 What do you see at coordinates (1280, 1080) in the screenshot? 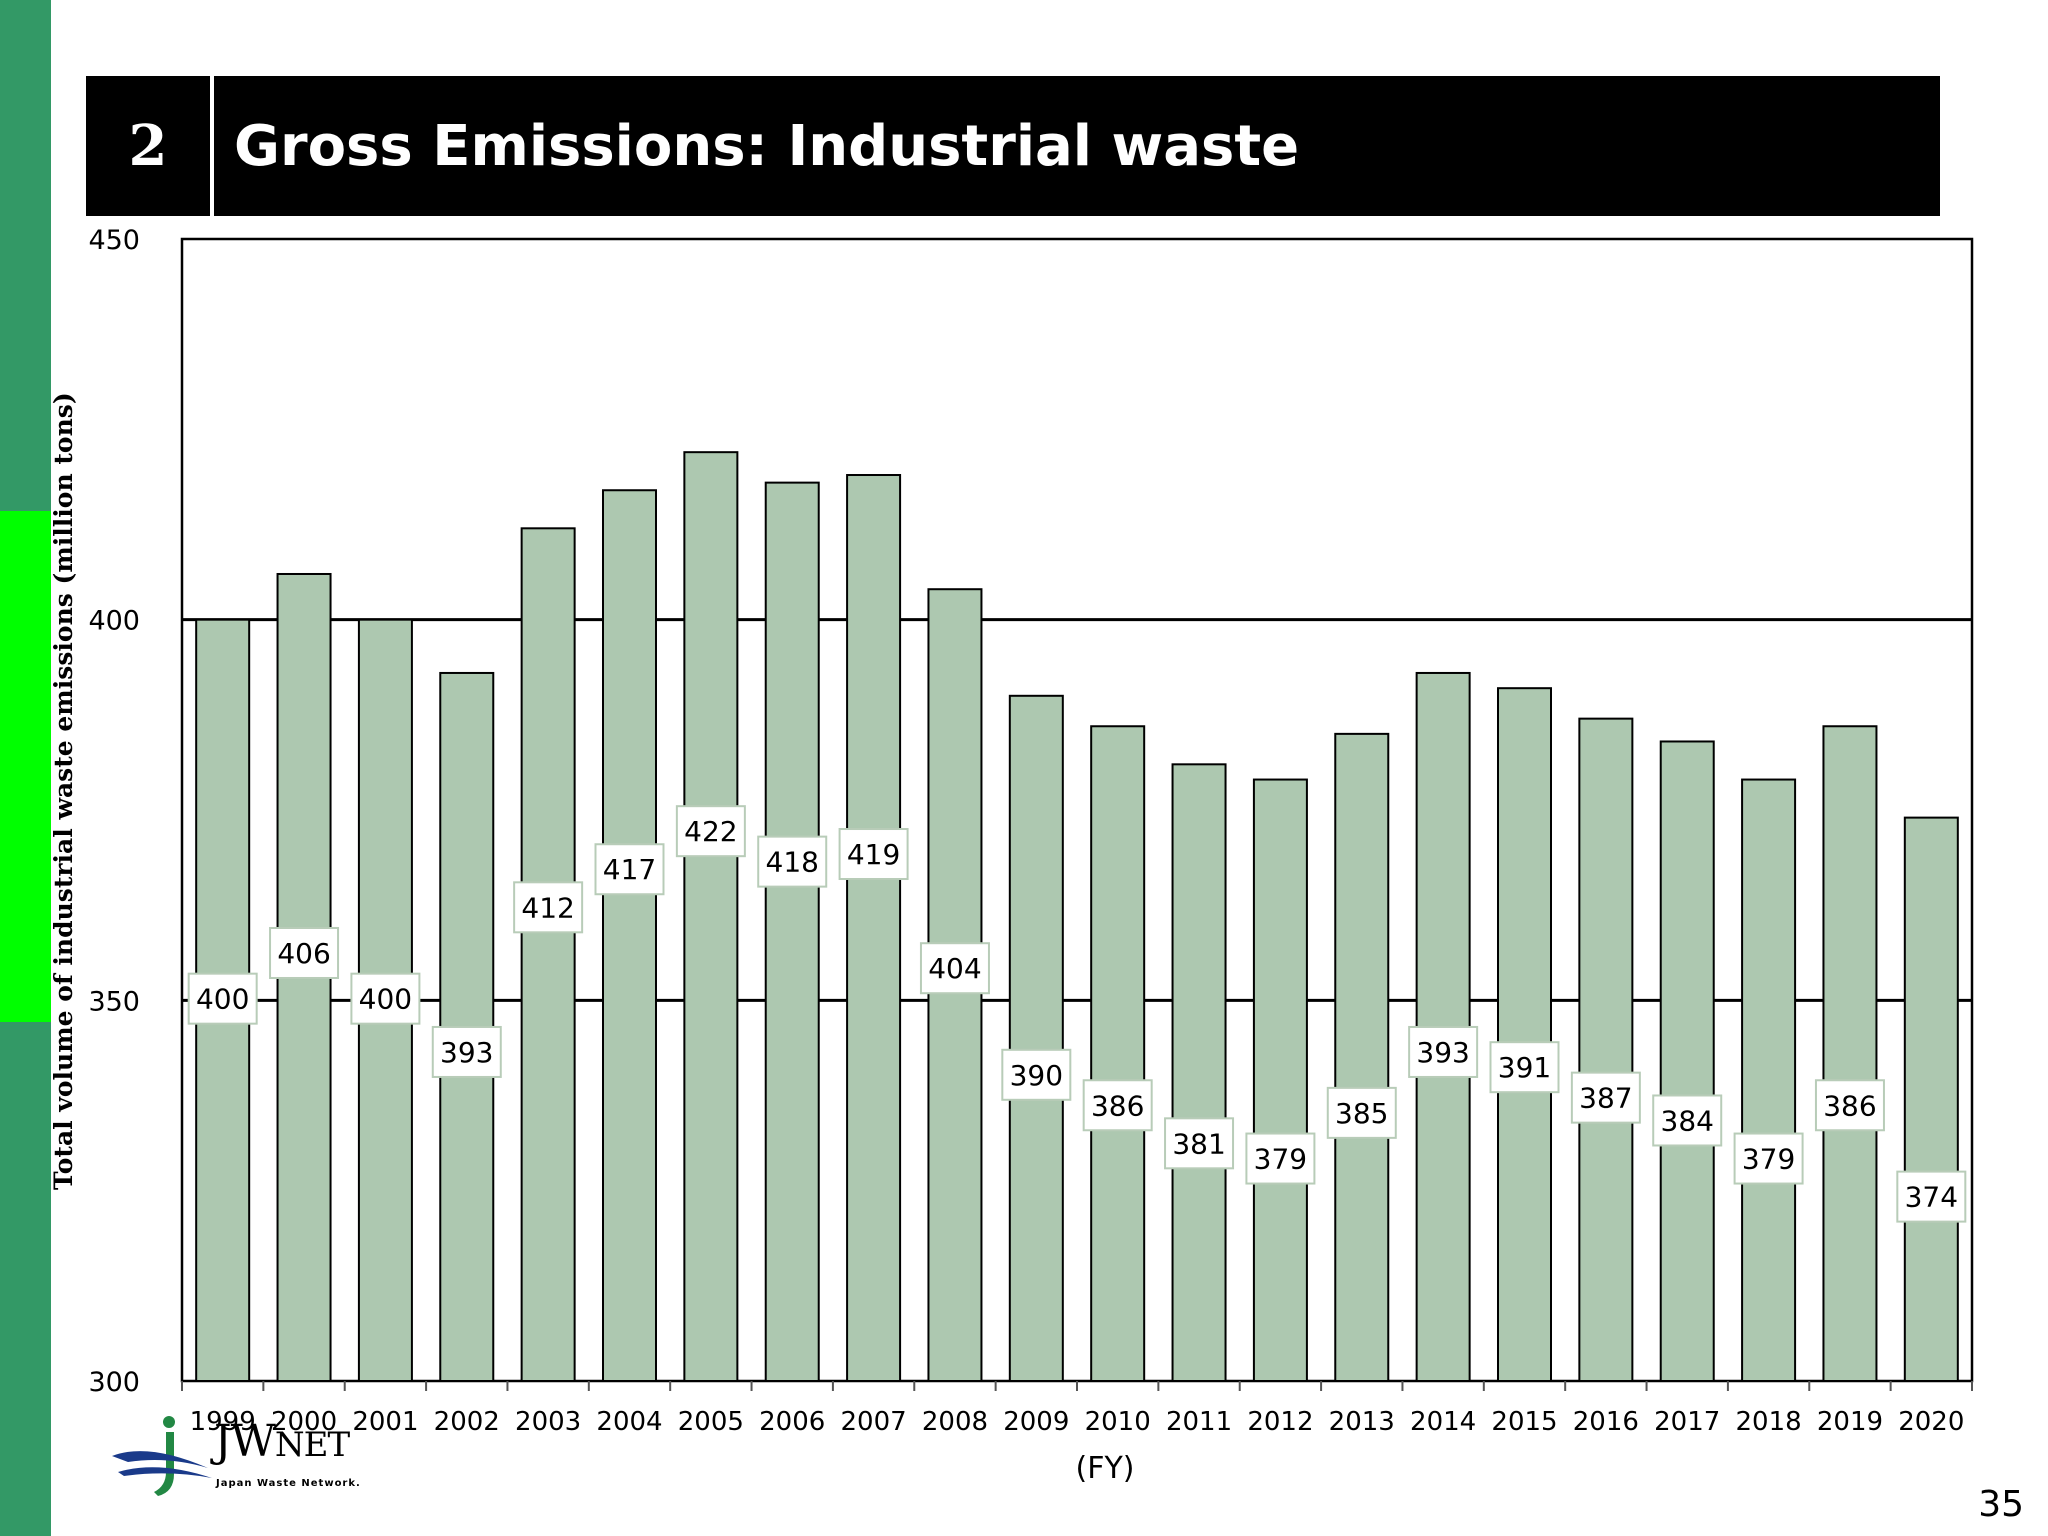
I see `bar-2012` at bounding box center [1280, 1080].